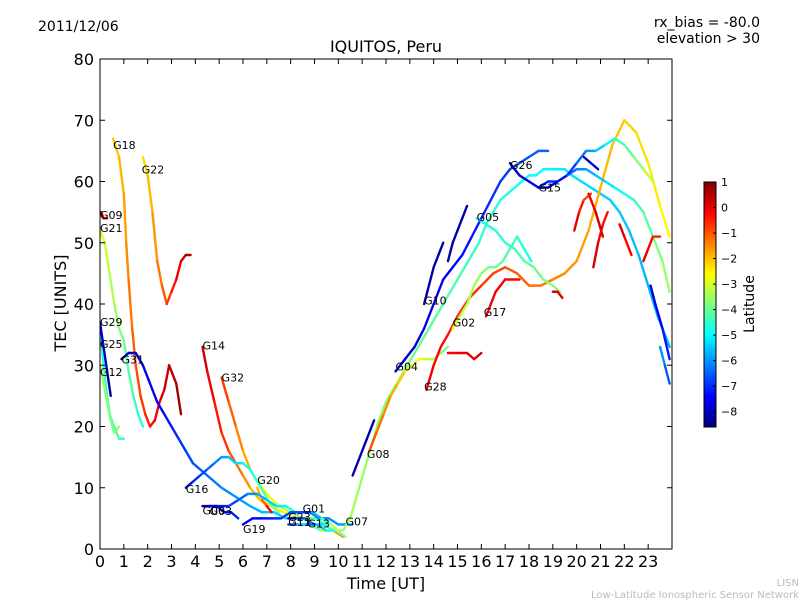 The height and width of the screenshot is (600, 800). What do you see at coordinates (84, 304) in the screenshot?
I see `y-tick-label: 40` at bounding box center [84, 304].